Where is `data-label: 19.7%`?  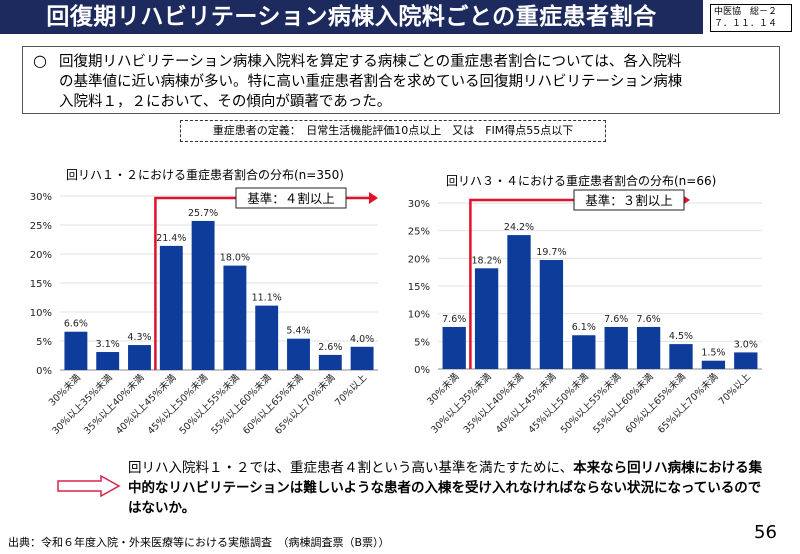 data-label: 19.7% is located at coordinates (551, 252).